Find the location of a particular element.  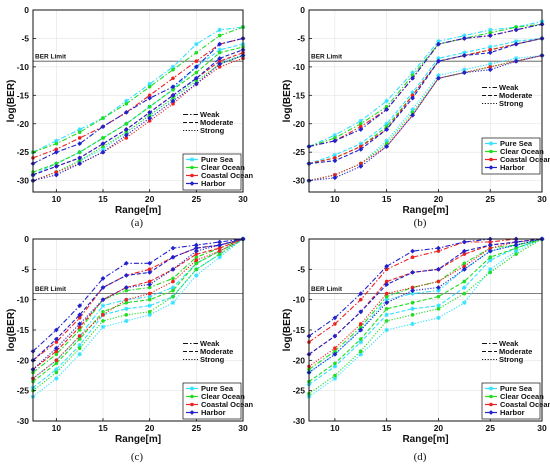

subplot-caption: (a) is located at coordinates (137, 223).